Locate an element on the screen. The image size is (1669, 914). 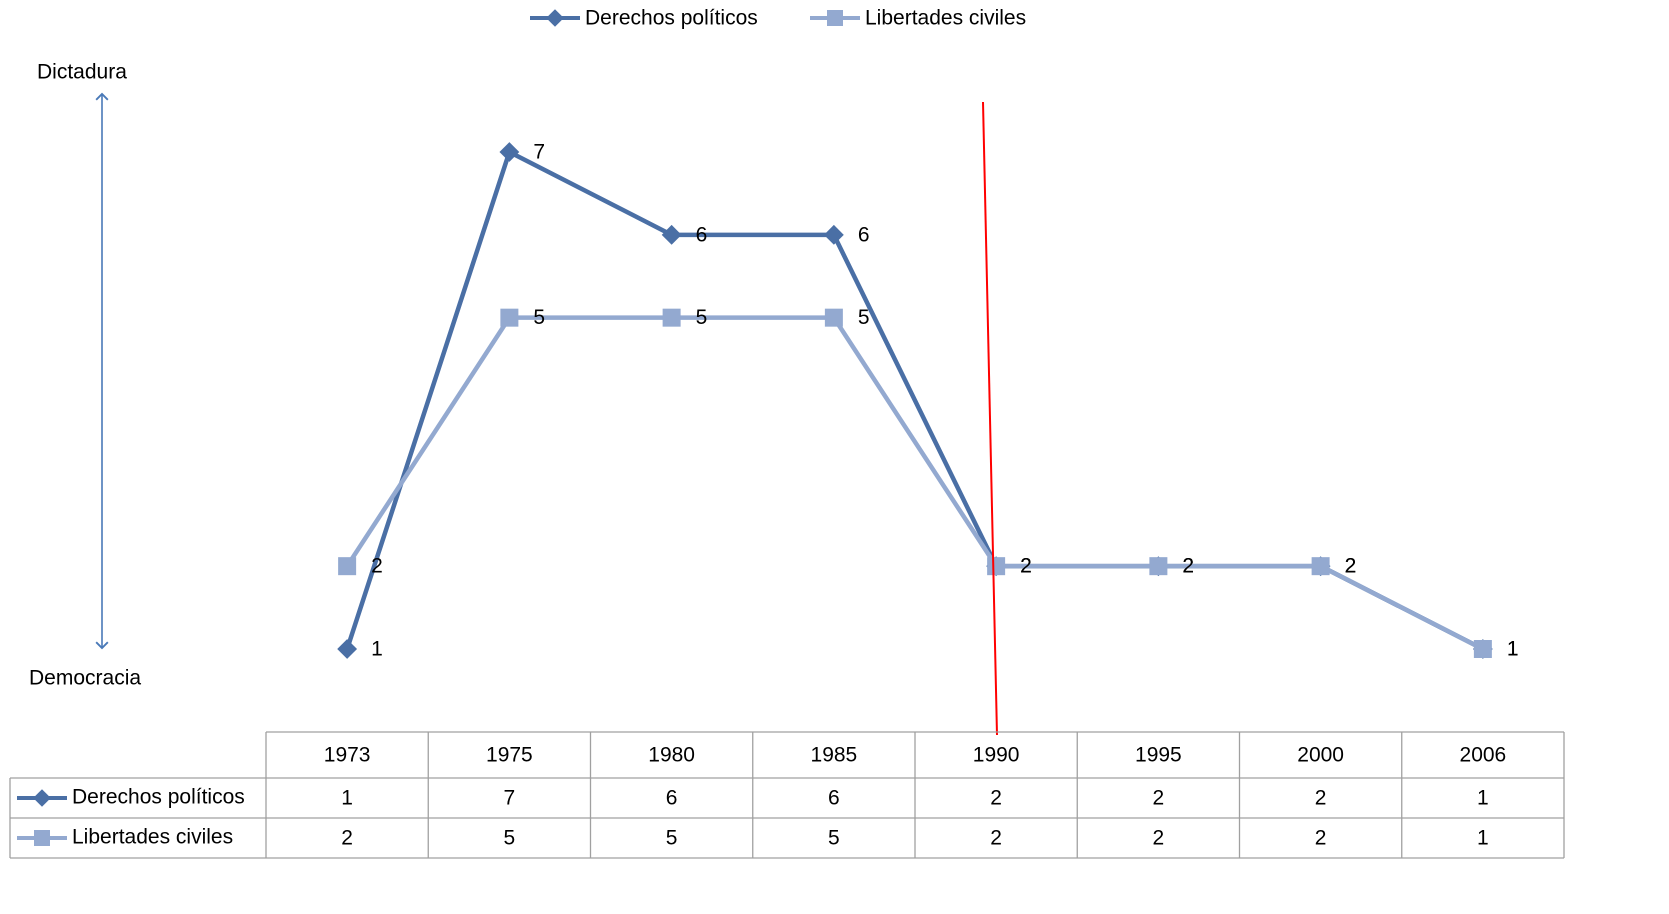
legend-label: Libertades civiles is located at coordinates (945, 18).